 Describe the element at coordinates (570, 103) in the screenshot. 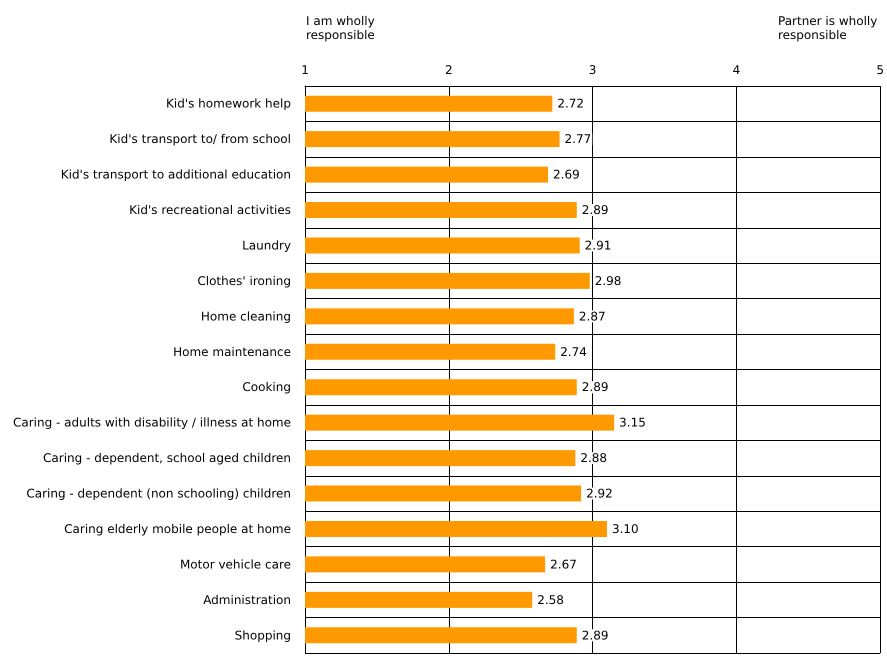

I see `data-label: 2.72` at that location.